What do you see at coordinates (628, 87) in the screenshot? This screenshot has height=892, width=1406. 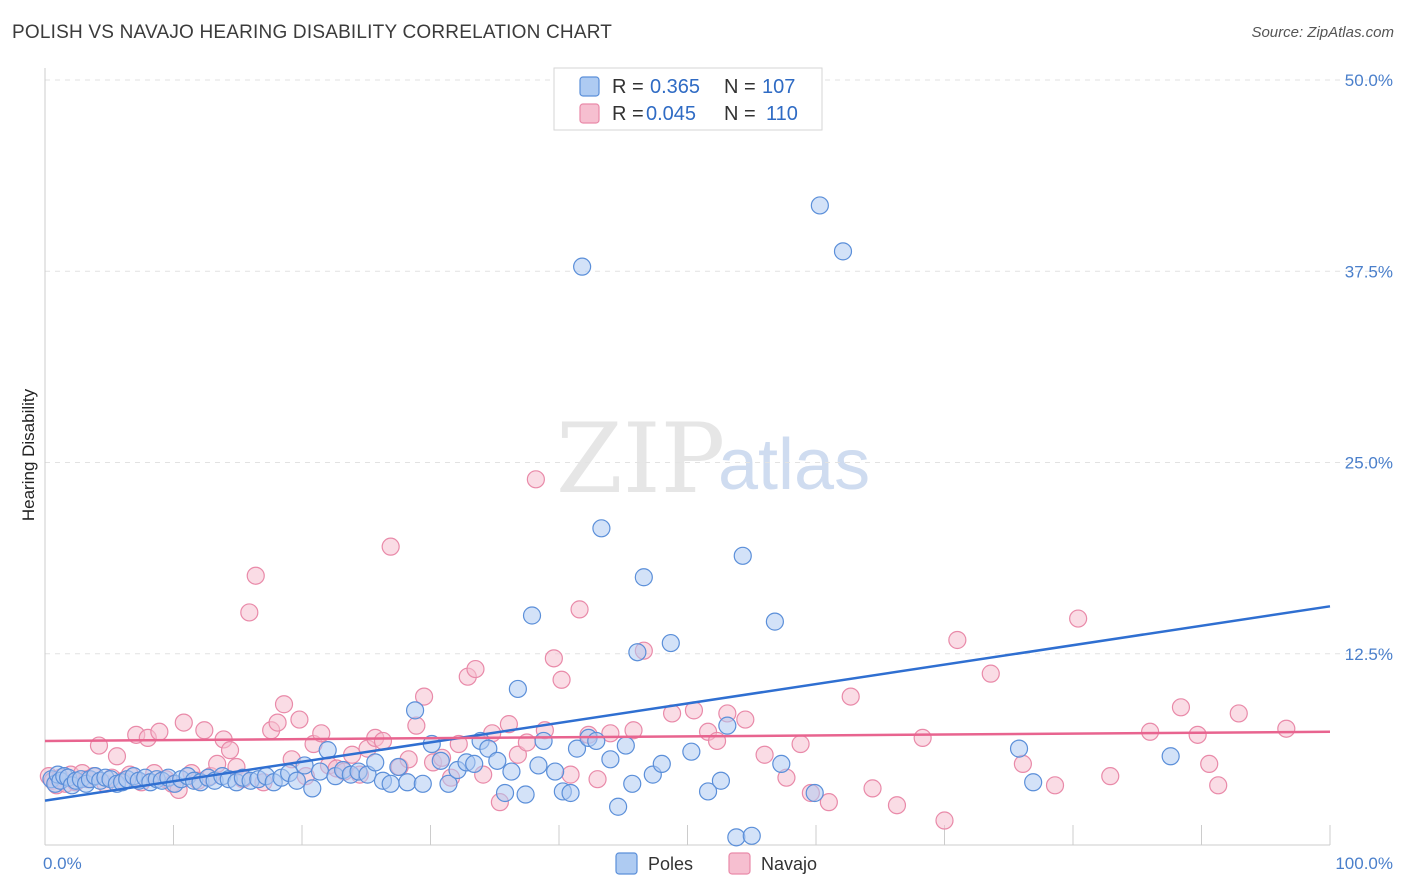 I see `legend-r-label-poles: R =` at bounding box center [628, 87].